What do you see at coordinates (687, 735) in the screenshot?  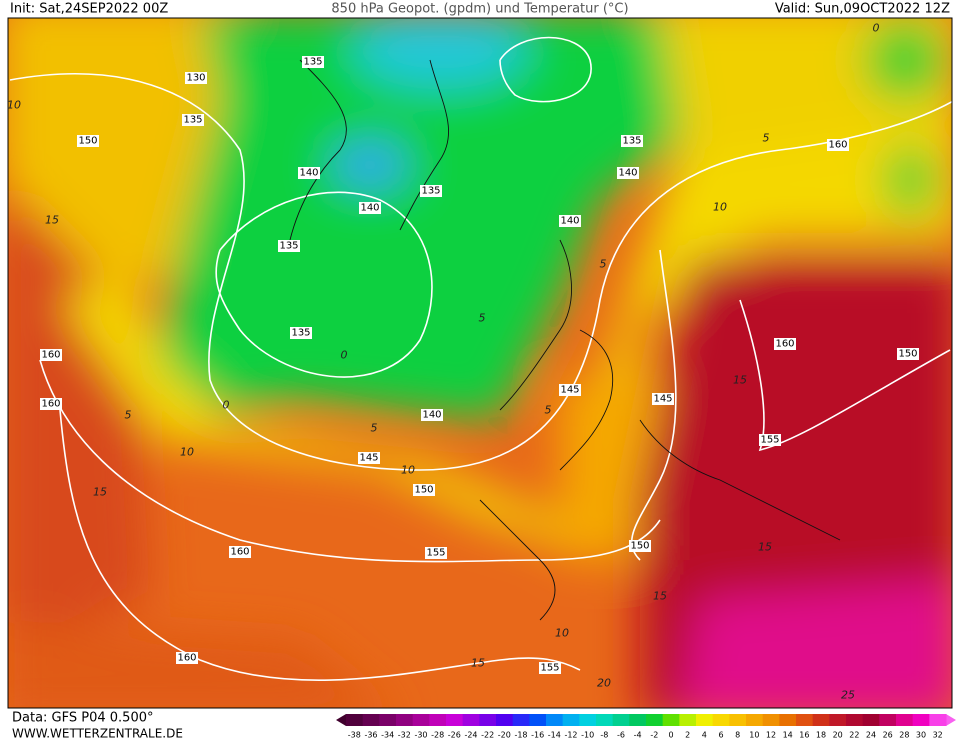 I see `colorbar-tick-label: 2` at bounding box center [687, 735].